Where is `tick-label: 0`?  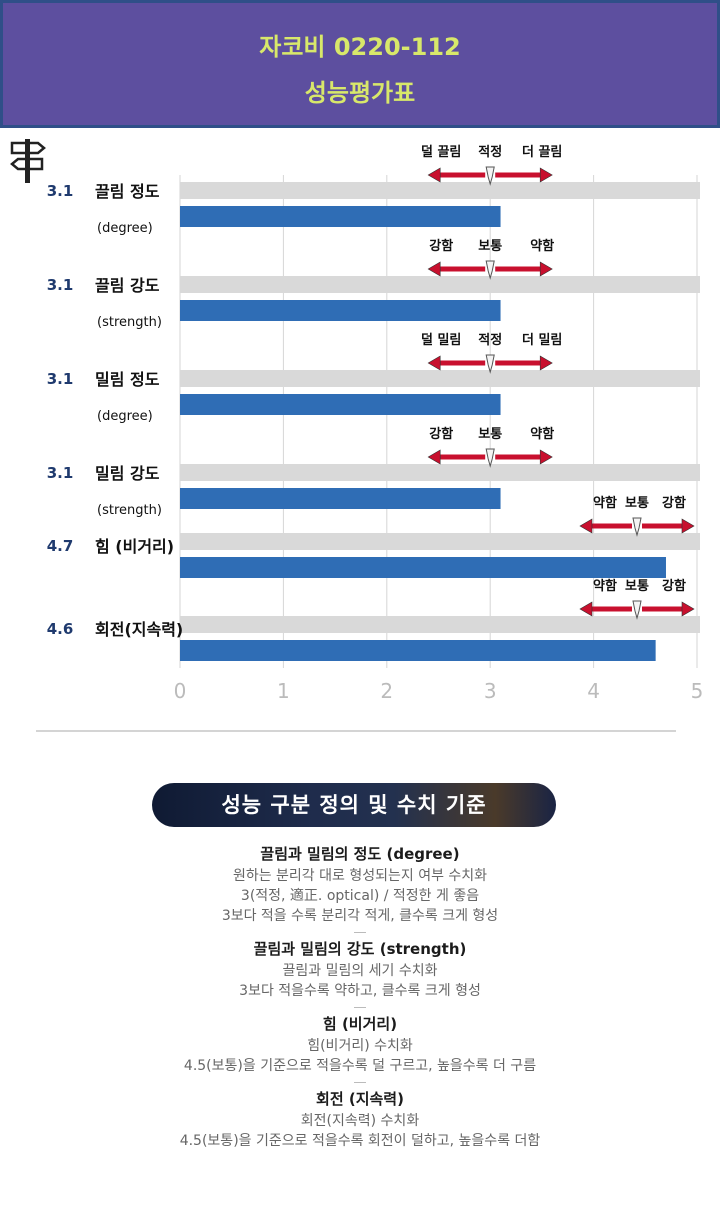 tick-label: 0 is located at coordinates (180, 691).